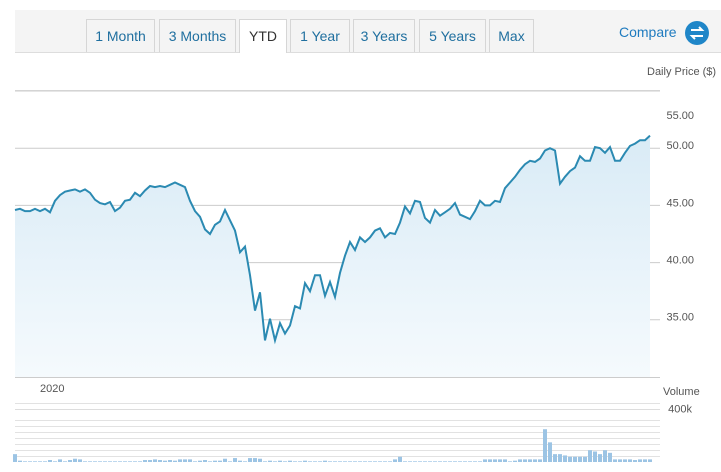 This screenshot has height=472, width=721. What do you see at coordinates (452, 35) in the screenshot?
I see `range-tab: 5 Years` at bounding box center [452, 35].